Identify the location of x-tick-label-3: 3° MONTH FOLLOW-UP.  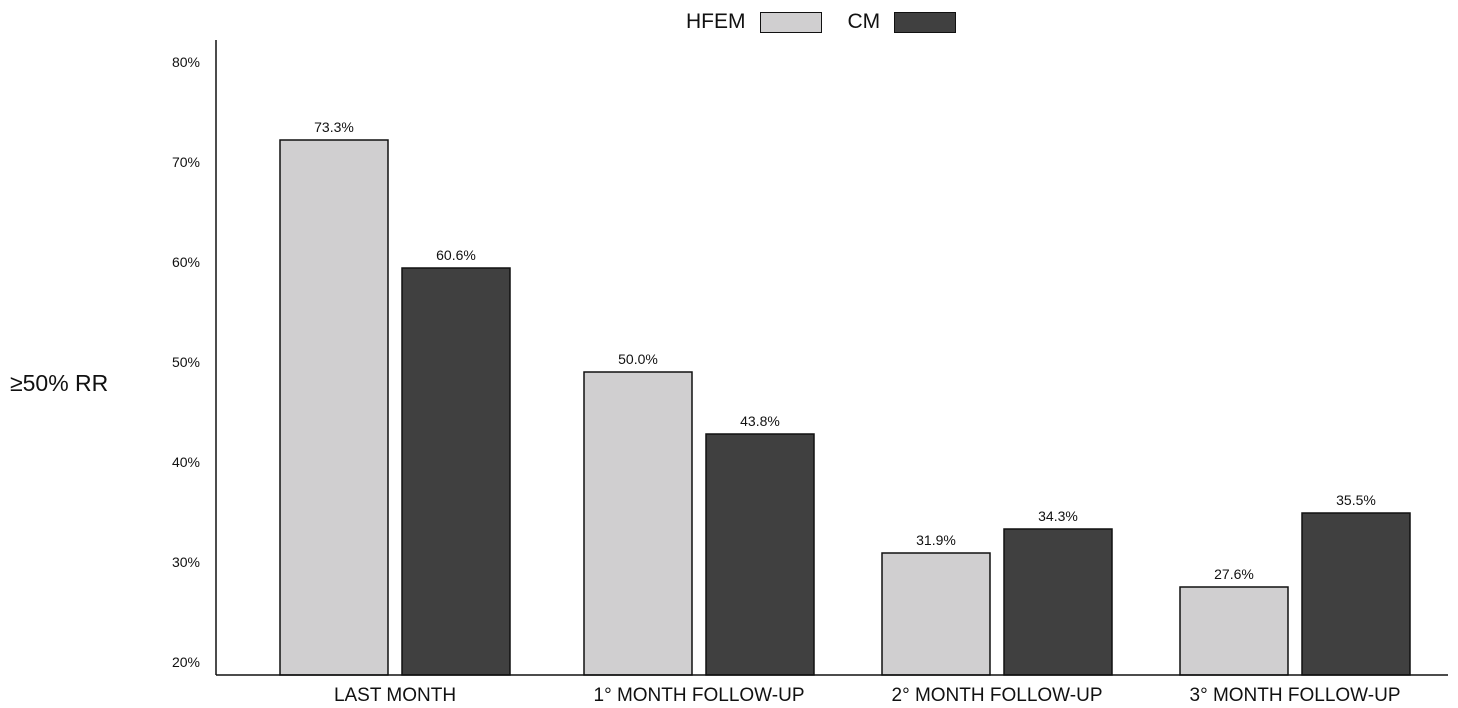
(1295, 695).